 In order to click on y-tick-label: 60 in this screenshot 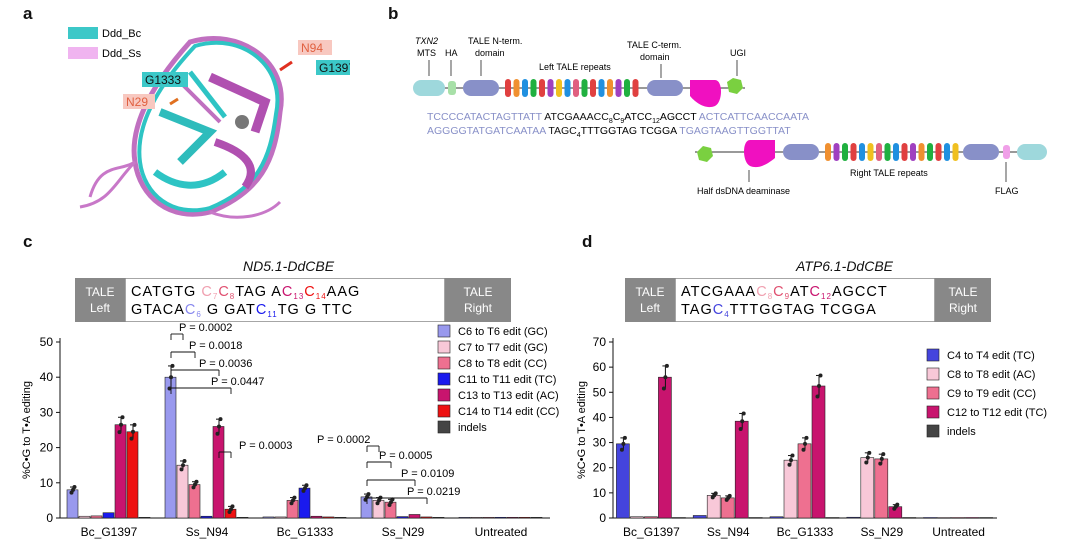, I will do `click(600, 367)`.